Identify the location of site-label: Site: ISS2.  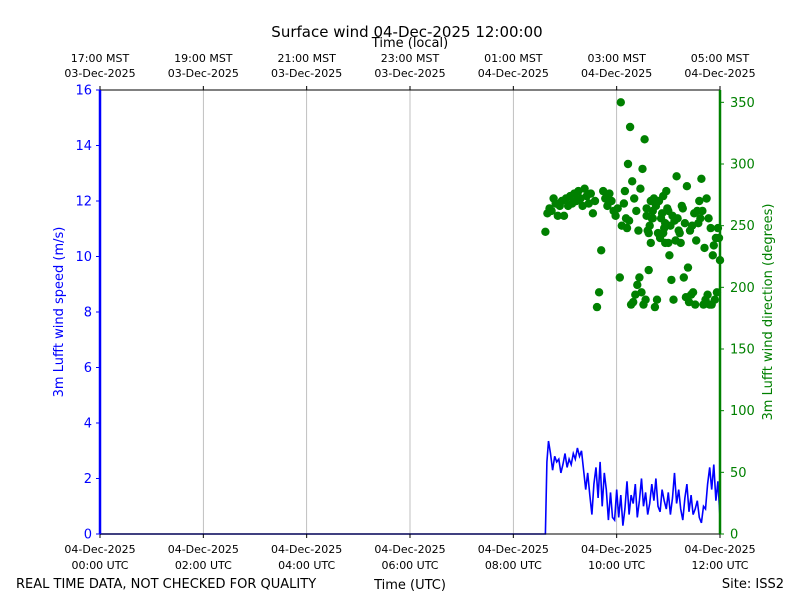
(753, 584).